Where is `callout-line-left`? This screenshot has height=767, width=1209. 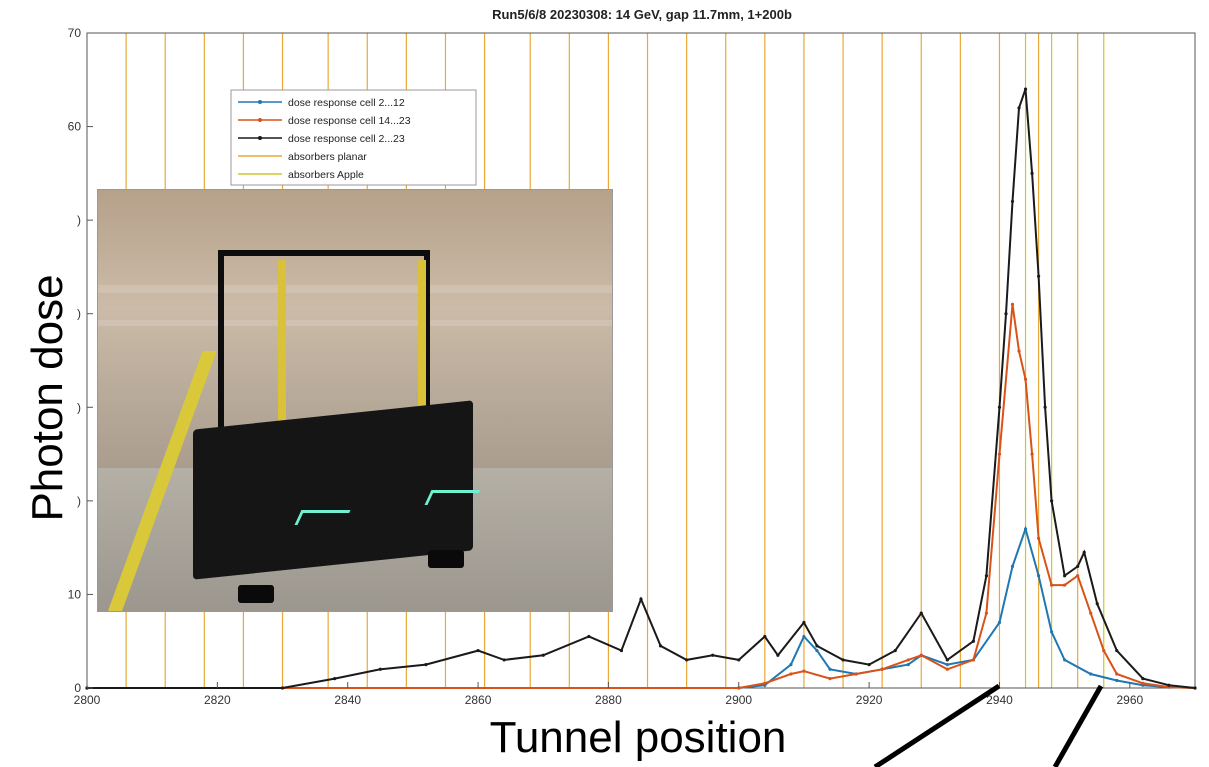 callout-line-left is located at coordinates (937, 725).